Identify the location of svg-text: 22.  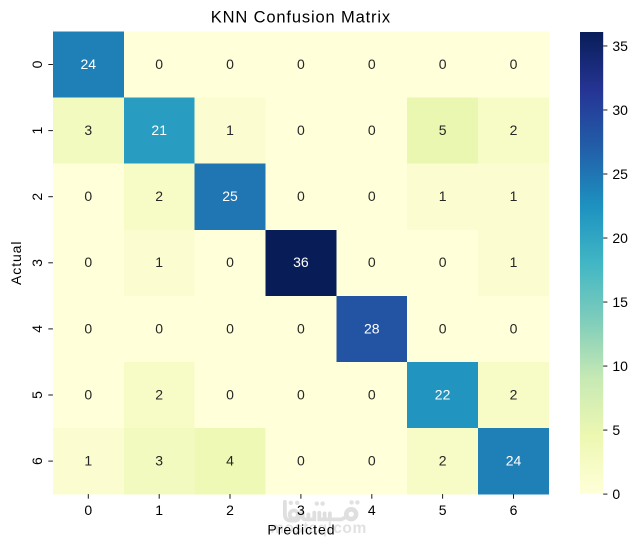
(443, 394).